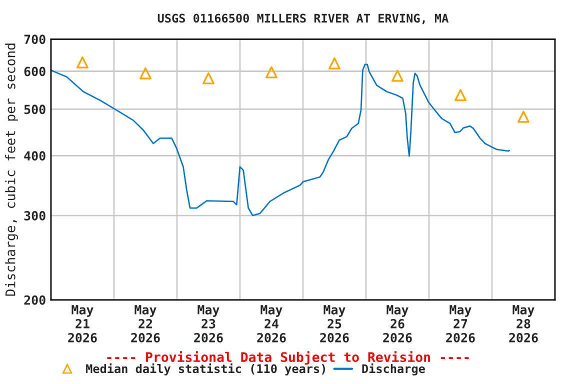 Image resolution: width=576 pixels, height=384 pixels. Describe the element at coordinates (397, 323) in the screenshot. I see `x-tick-label: May 26 2026` at that location.